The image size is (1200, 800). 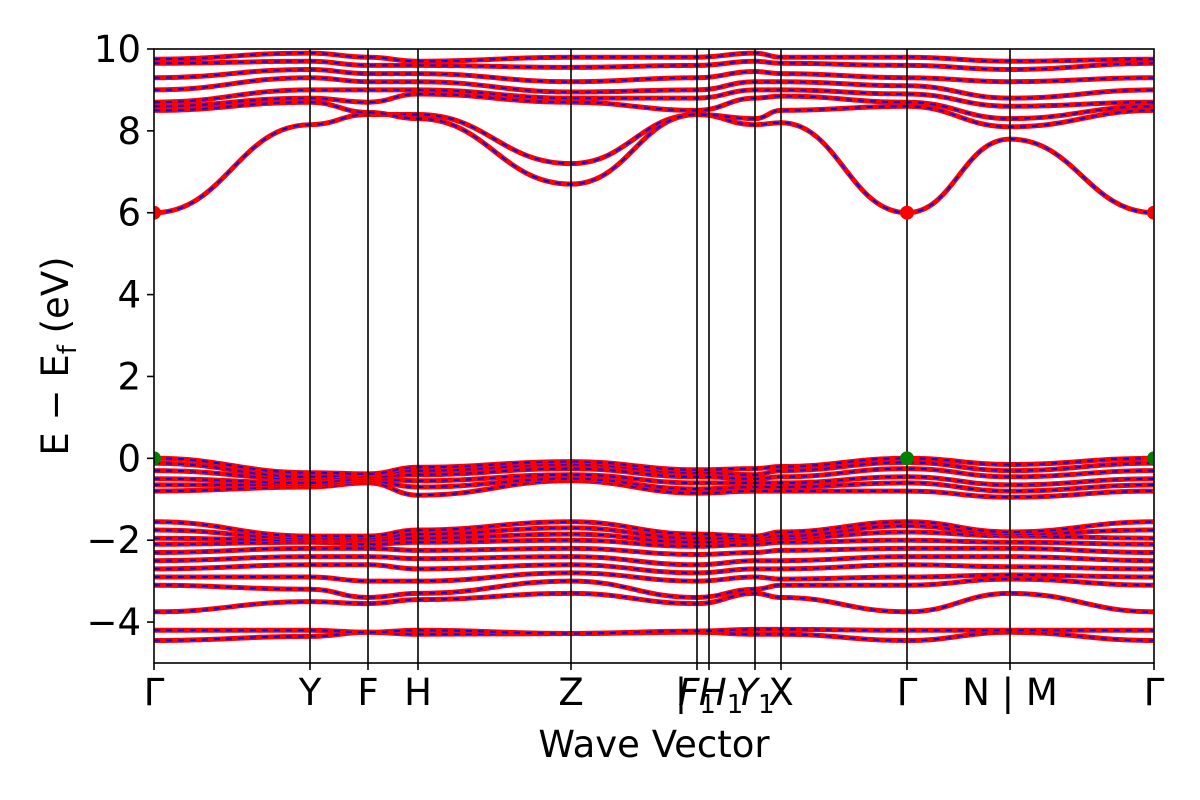 What do you see at coordinates (154, 692) in the screenshot?
I see `x-tick-label-0: Γ` at bounding box center [154, 692].